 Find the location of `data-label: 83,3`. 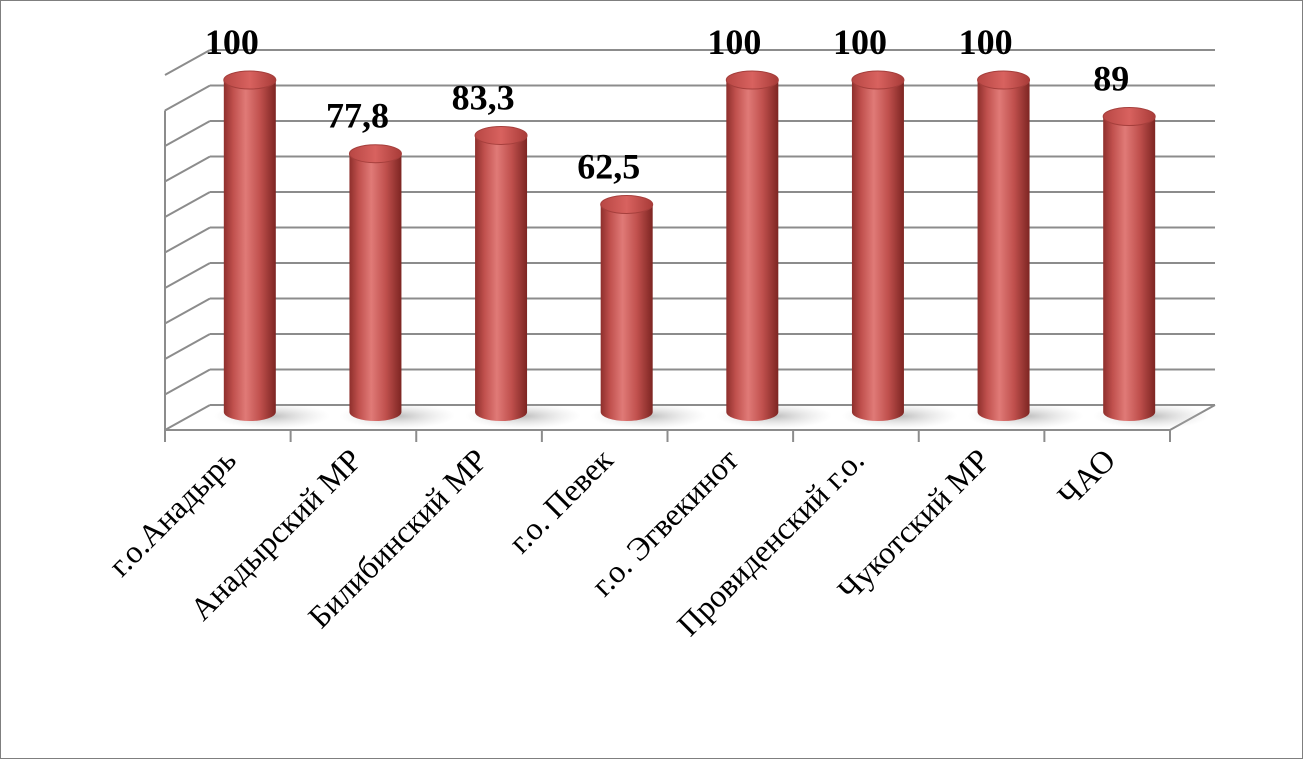

data-label: 83,3 is located at coordinates (483, 97).